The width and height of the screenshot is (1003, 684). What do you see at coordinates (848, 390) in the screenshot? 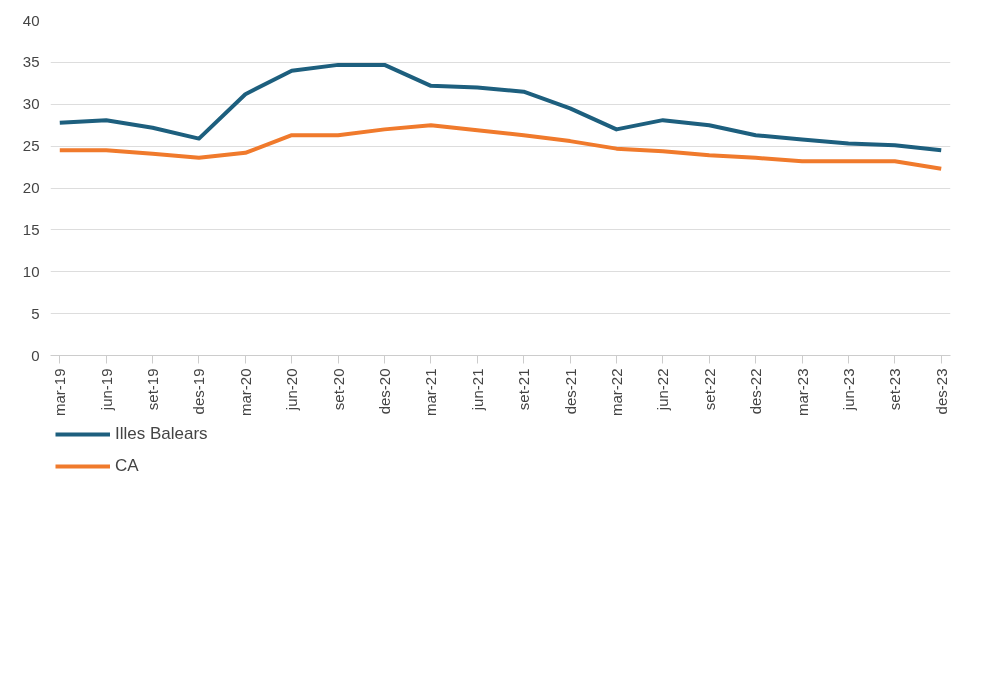
I see `x-tick-label: jun-23` at bounding box center [848, 390].